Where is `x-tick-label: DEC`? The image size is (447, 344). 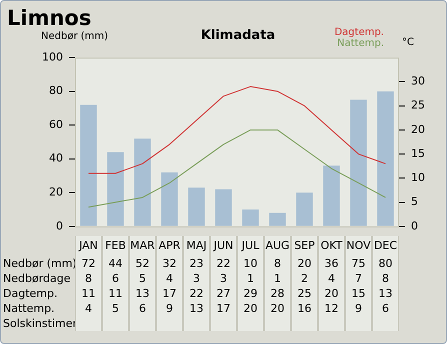
x-tick-label: DEC is located at coordinates (385, 246).